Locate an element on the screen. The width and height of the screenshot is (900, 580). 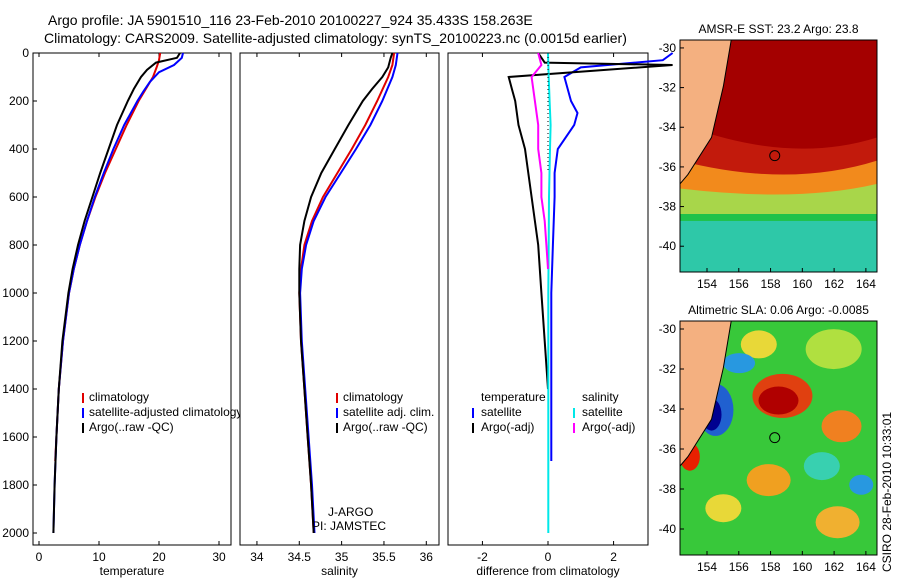
y-tick-label: 600 is located at coordinates (19, 197).